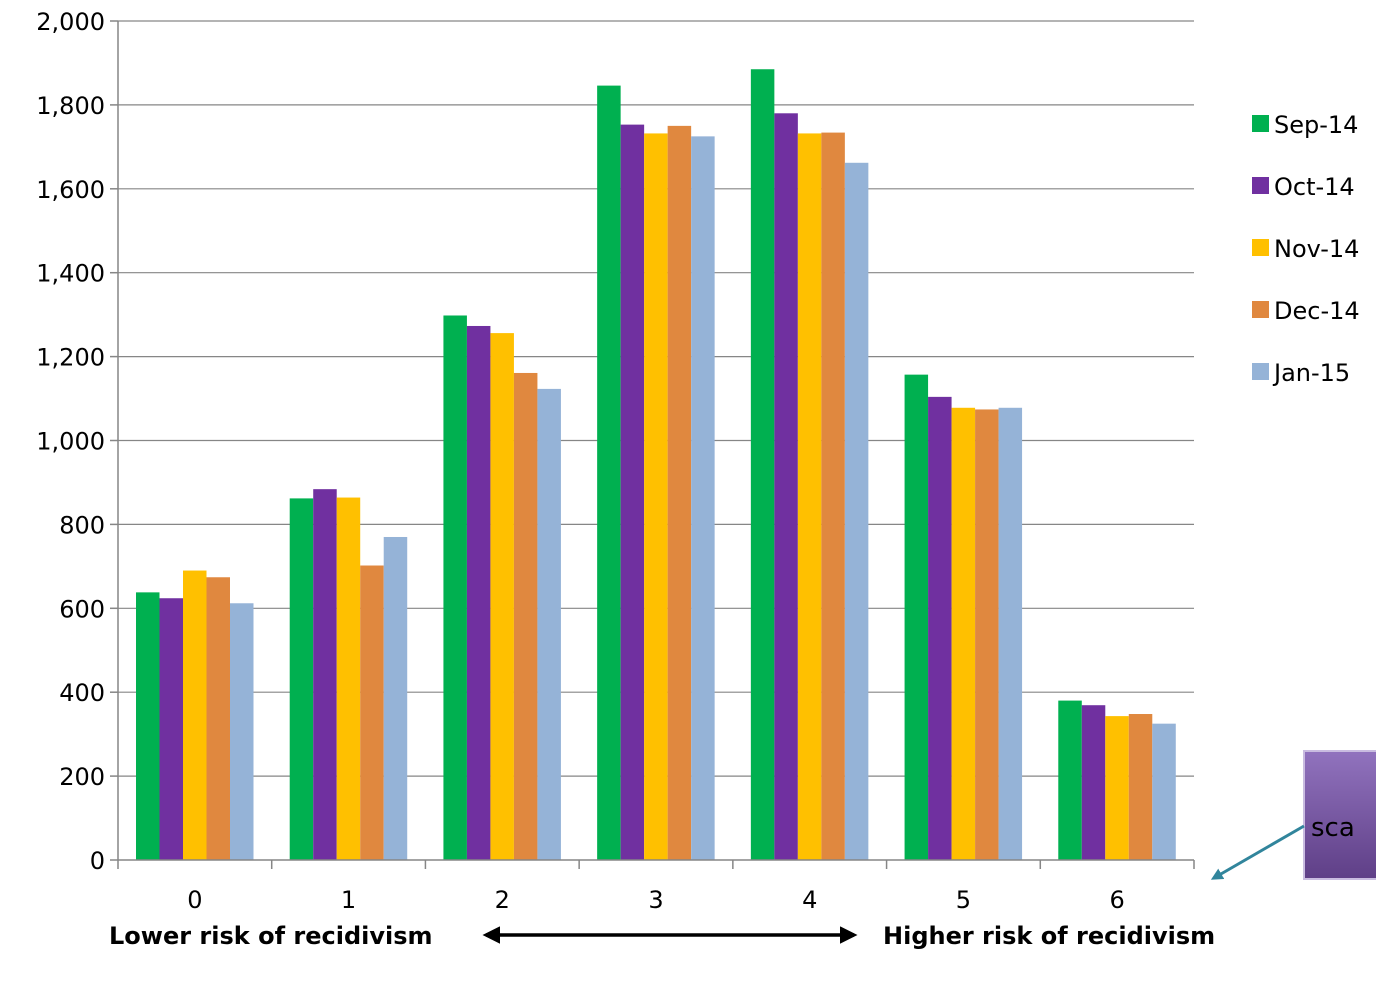 This screenshot has width=1376, height=982. What do you see at coordinates (70, 190) in the screenshot?
I see `y-tick-label: 1,600` at bounding box center [70, 190].